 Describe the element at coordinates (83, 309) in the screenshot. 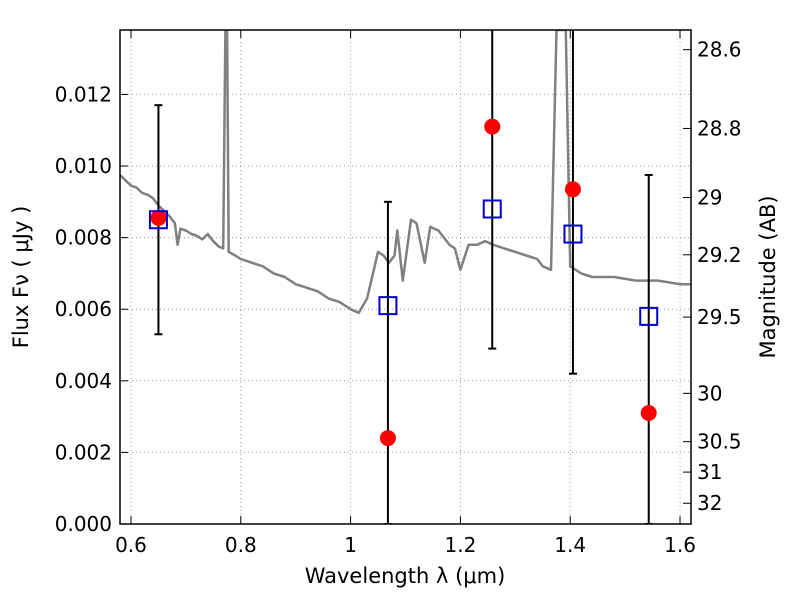

I see `y-tick-label: 0.006` at that location.